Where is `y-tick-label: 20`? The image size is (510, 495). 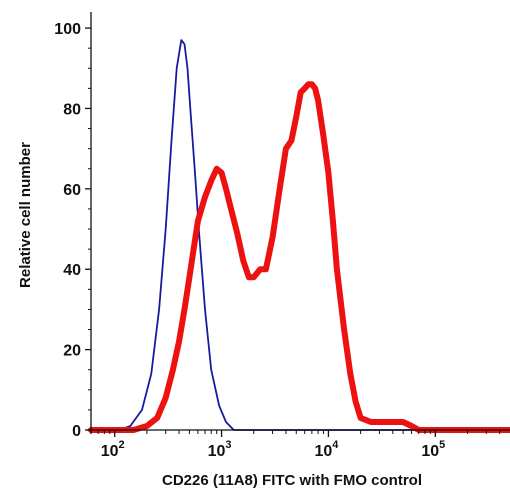
y-tick-label: 20 is located at coordinates (72, 351).